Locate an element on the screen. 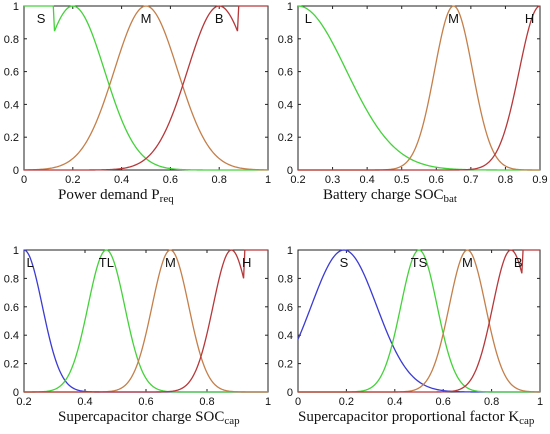  series-line-B is located at coordinates (419, 321).